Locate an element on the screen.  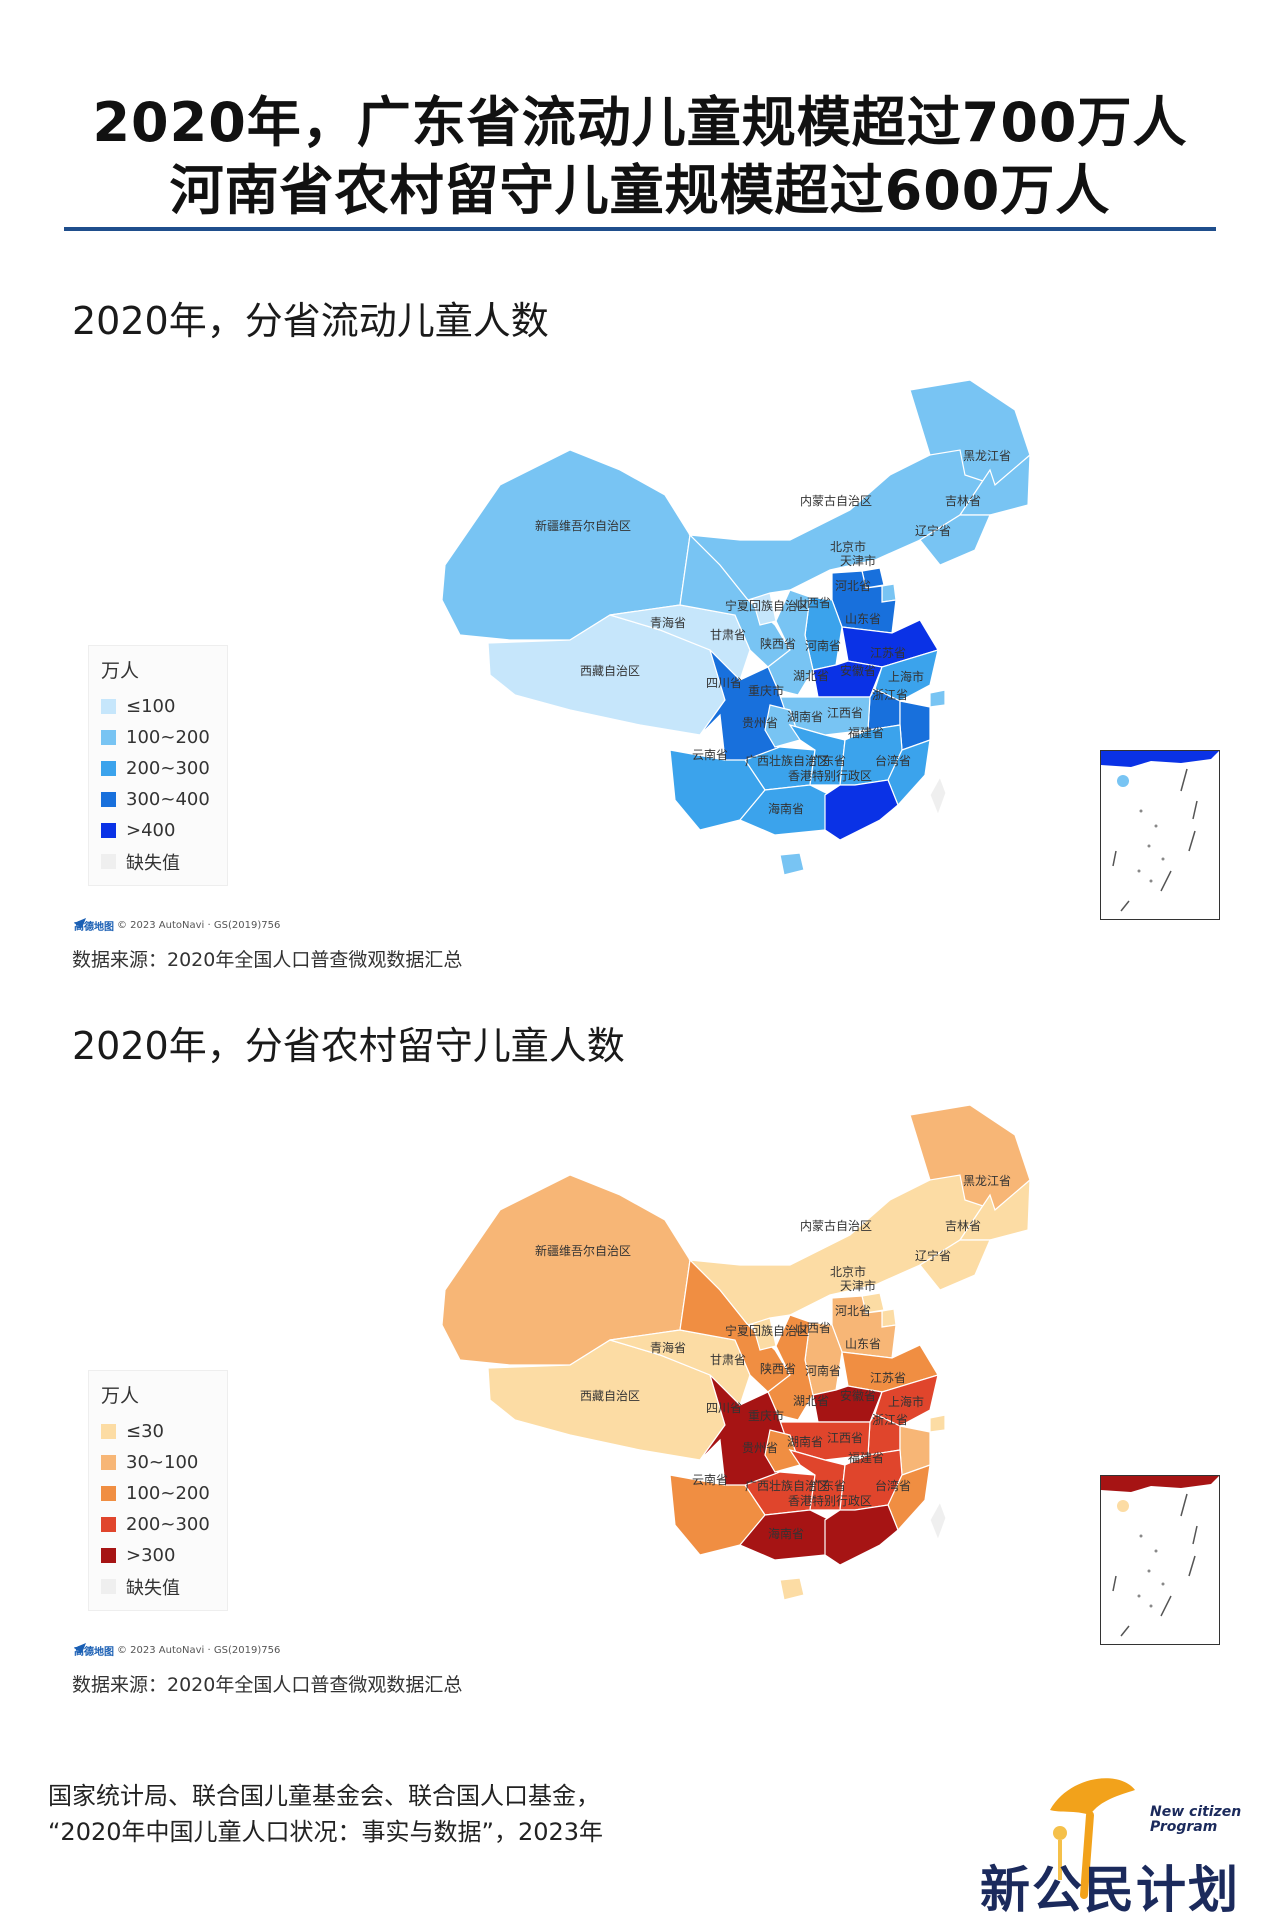
region-shanghai is located at coordinates (937, 698).